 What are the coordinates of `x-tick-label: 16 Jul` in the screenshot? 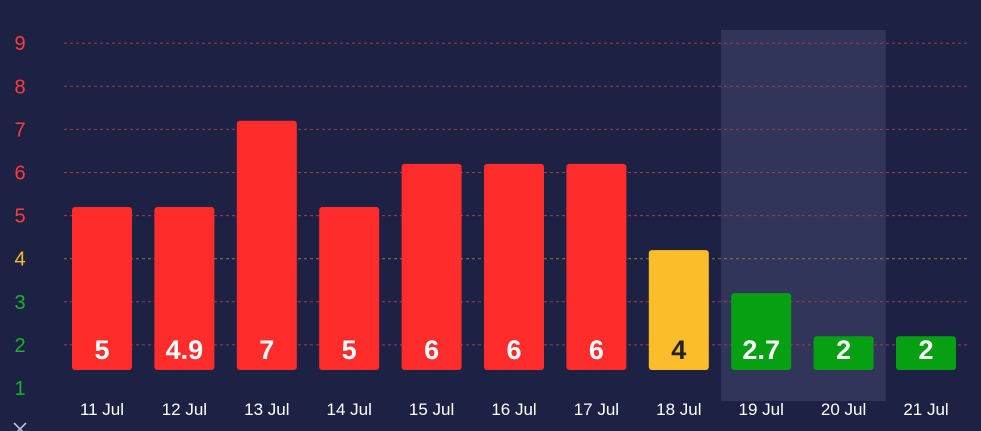 It's located at (513, 409).